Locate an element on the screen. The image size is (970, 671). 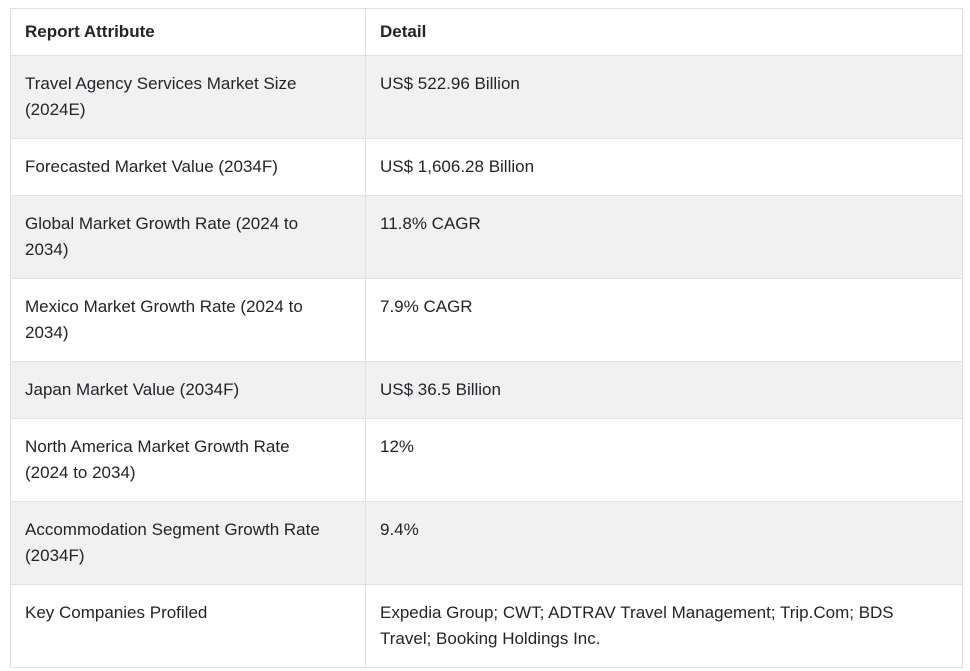
attribute-cell: Mexico Market Growth Rate (2024 to 2034) is located at coordinates (188, 320).